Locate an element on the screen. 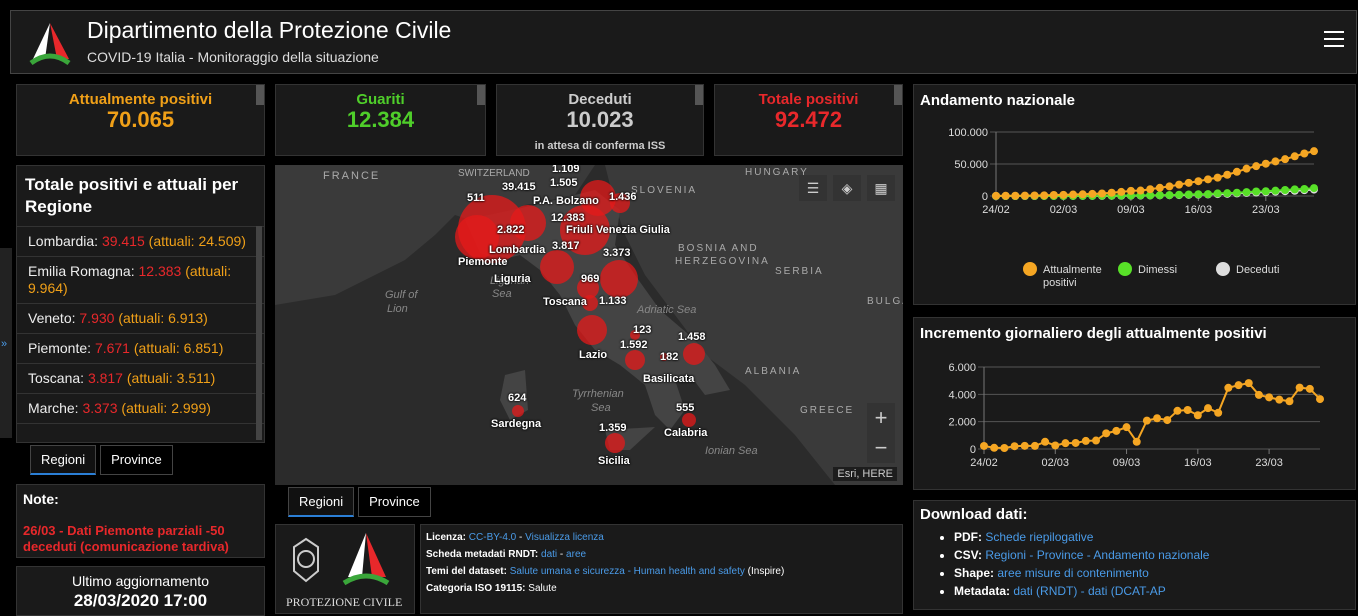 The height and width of the screenshot is (616, 1358). y-tick-label: 4.000 is located at coordinates (962, 395).